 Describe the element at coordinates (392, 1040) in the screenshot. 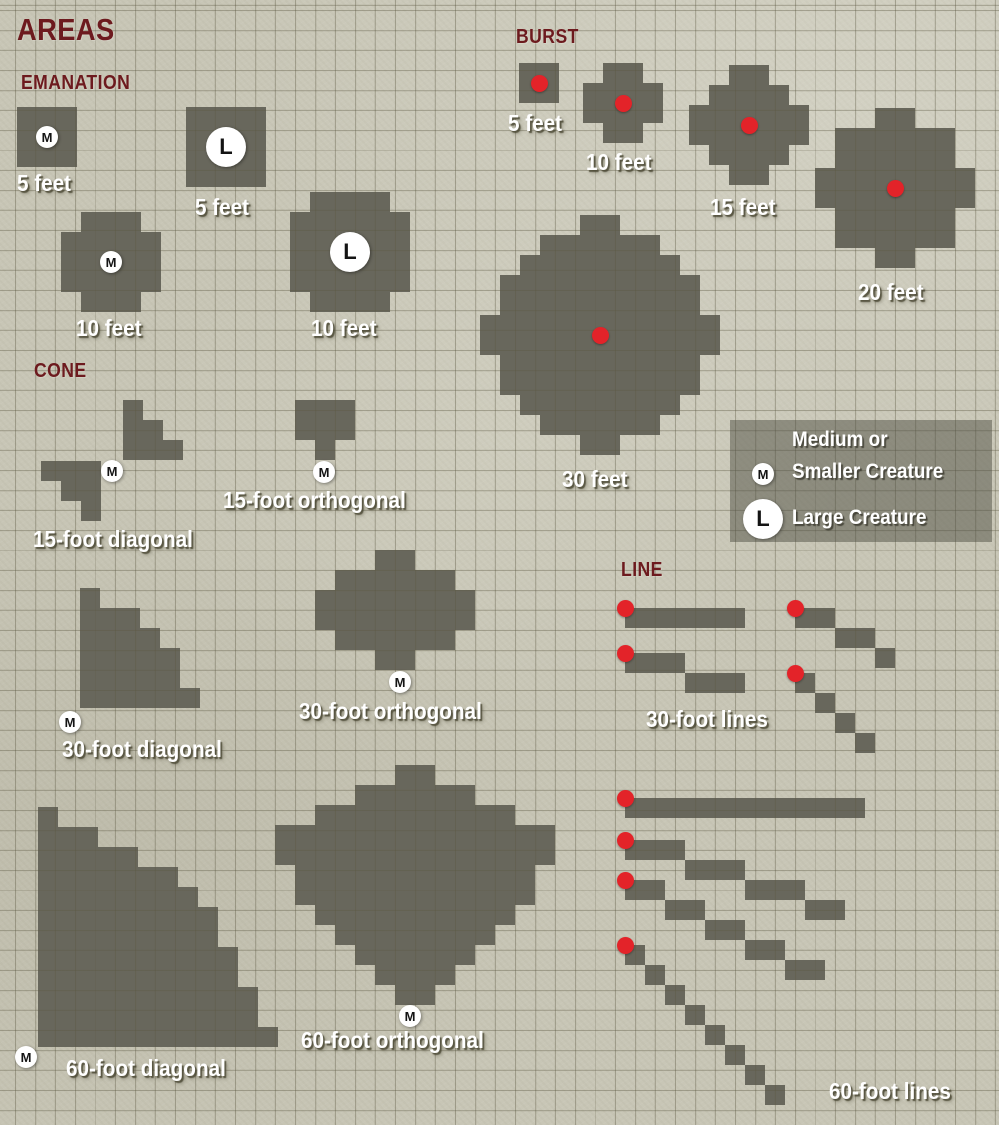

I see `label-cone-60ft-orthogonal: 60-foot orthogonal` at that location.